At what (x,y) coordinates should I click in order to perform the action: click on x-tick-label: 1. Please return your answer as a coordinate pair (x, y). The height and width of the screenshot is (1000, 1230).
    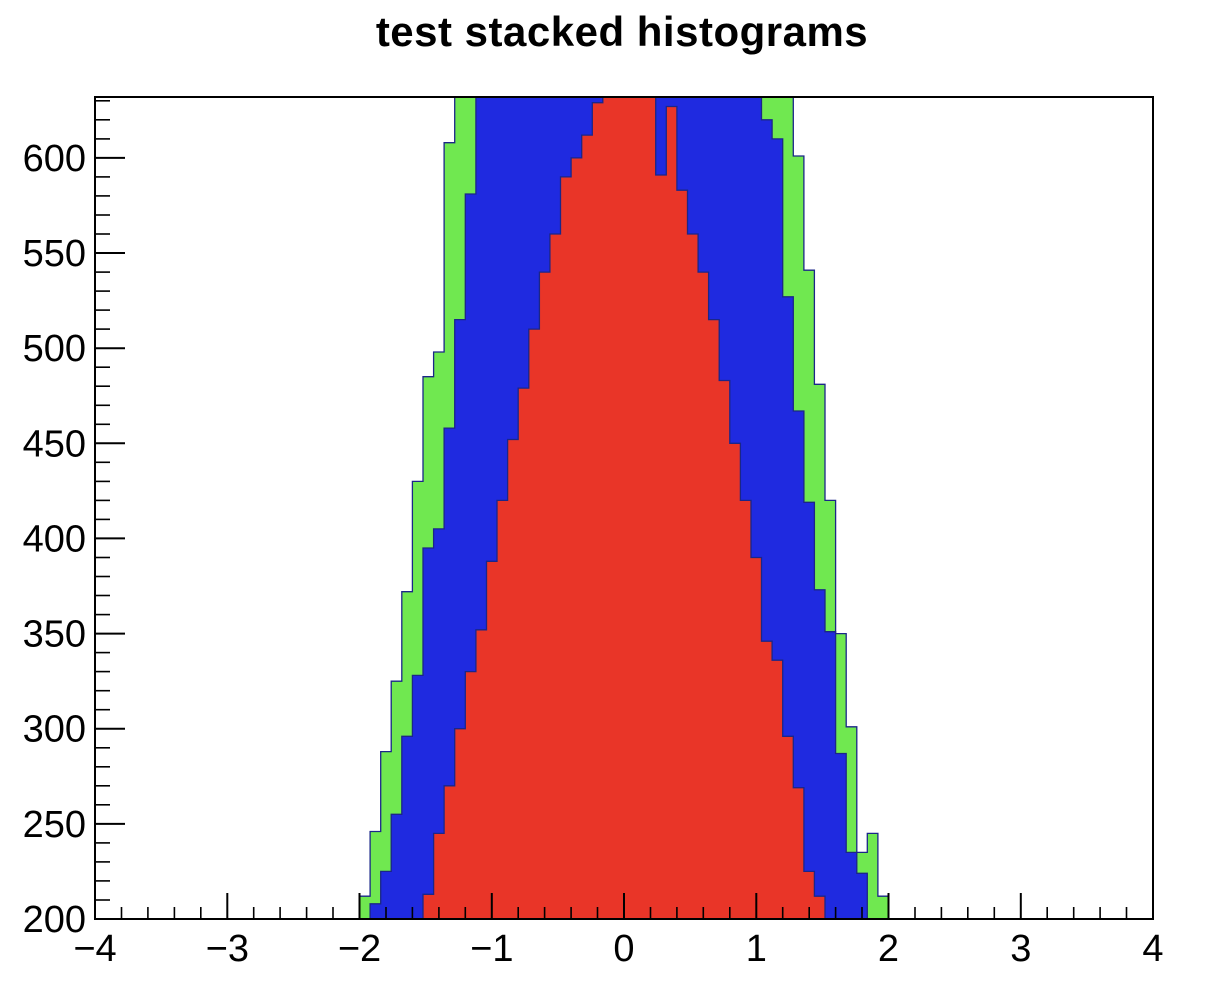
    Looking at the image, I should click on (756, 949).